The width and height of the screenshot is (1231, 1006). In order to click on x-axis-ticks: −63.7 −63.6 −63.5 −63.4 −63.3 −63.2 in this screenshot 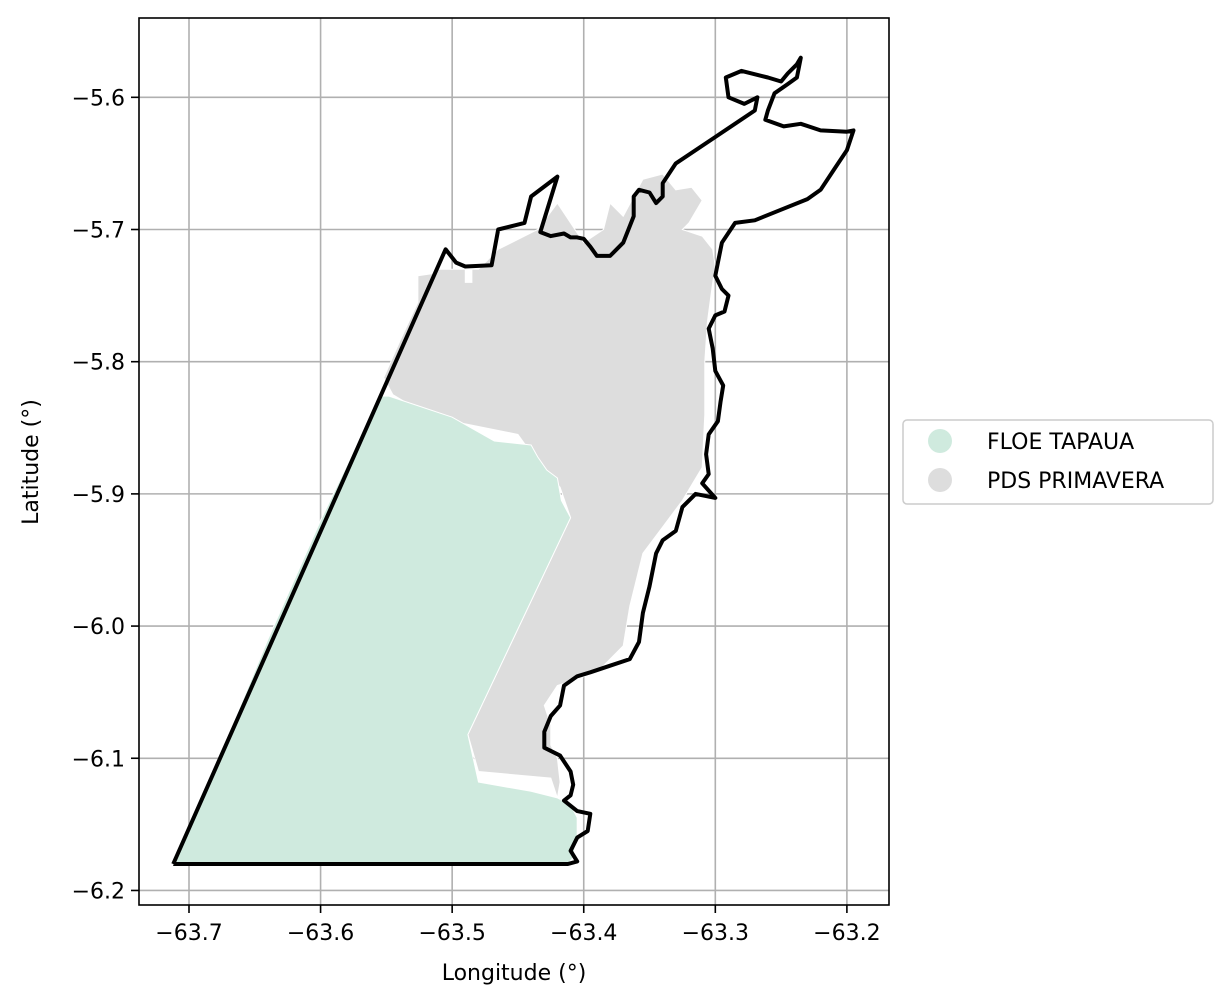, I will do `click(518, 925)`.